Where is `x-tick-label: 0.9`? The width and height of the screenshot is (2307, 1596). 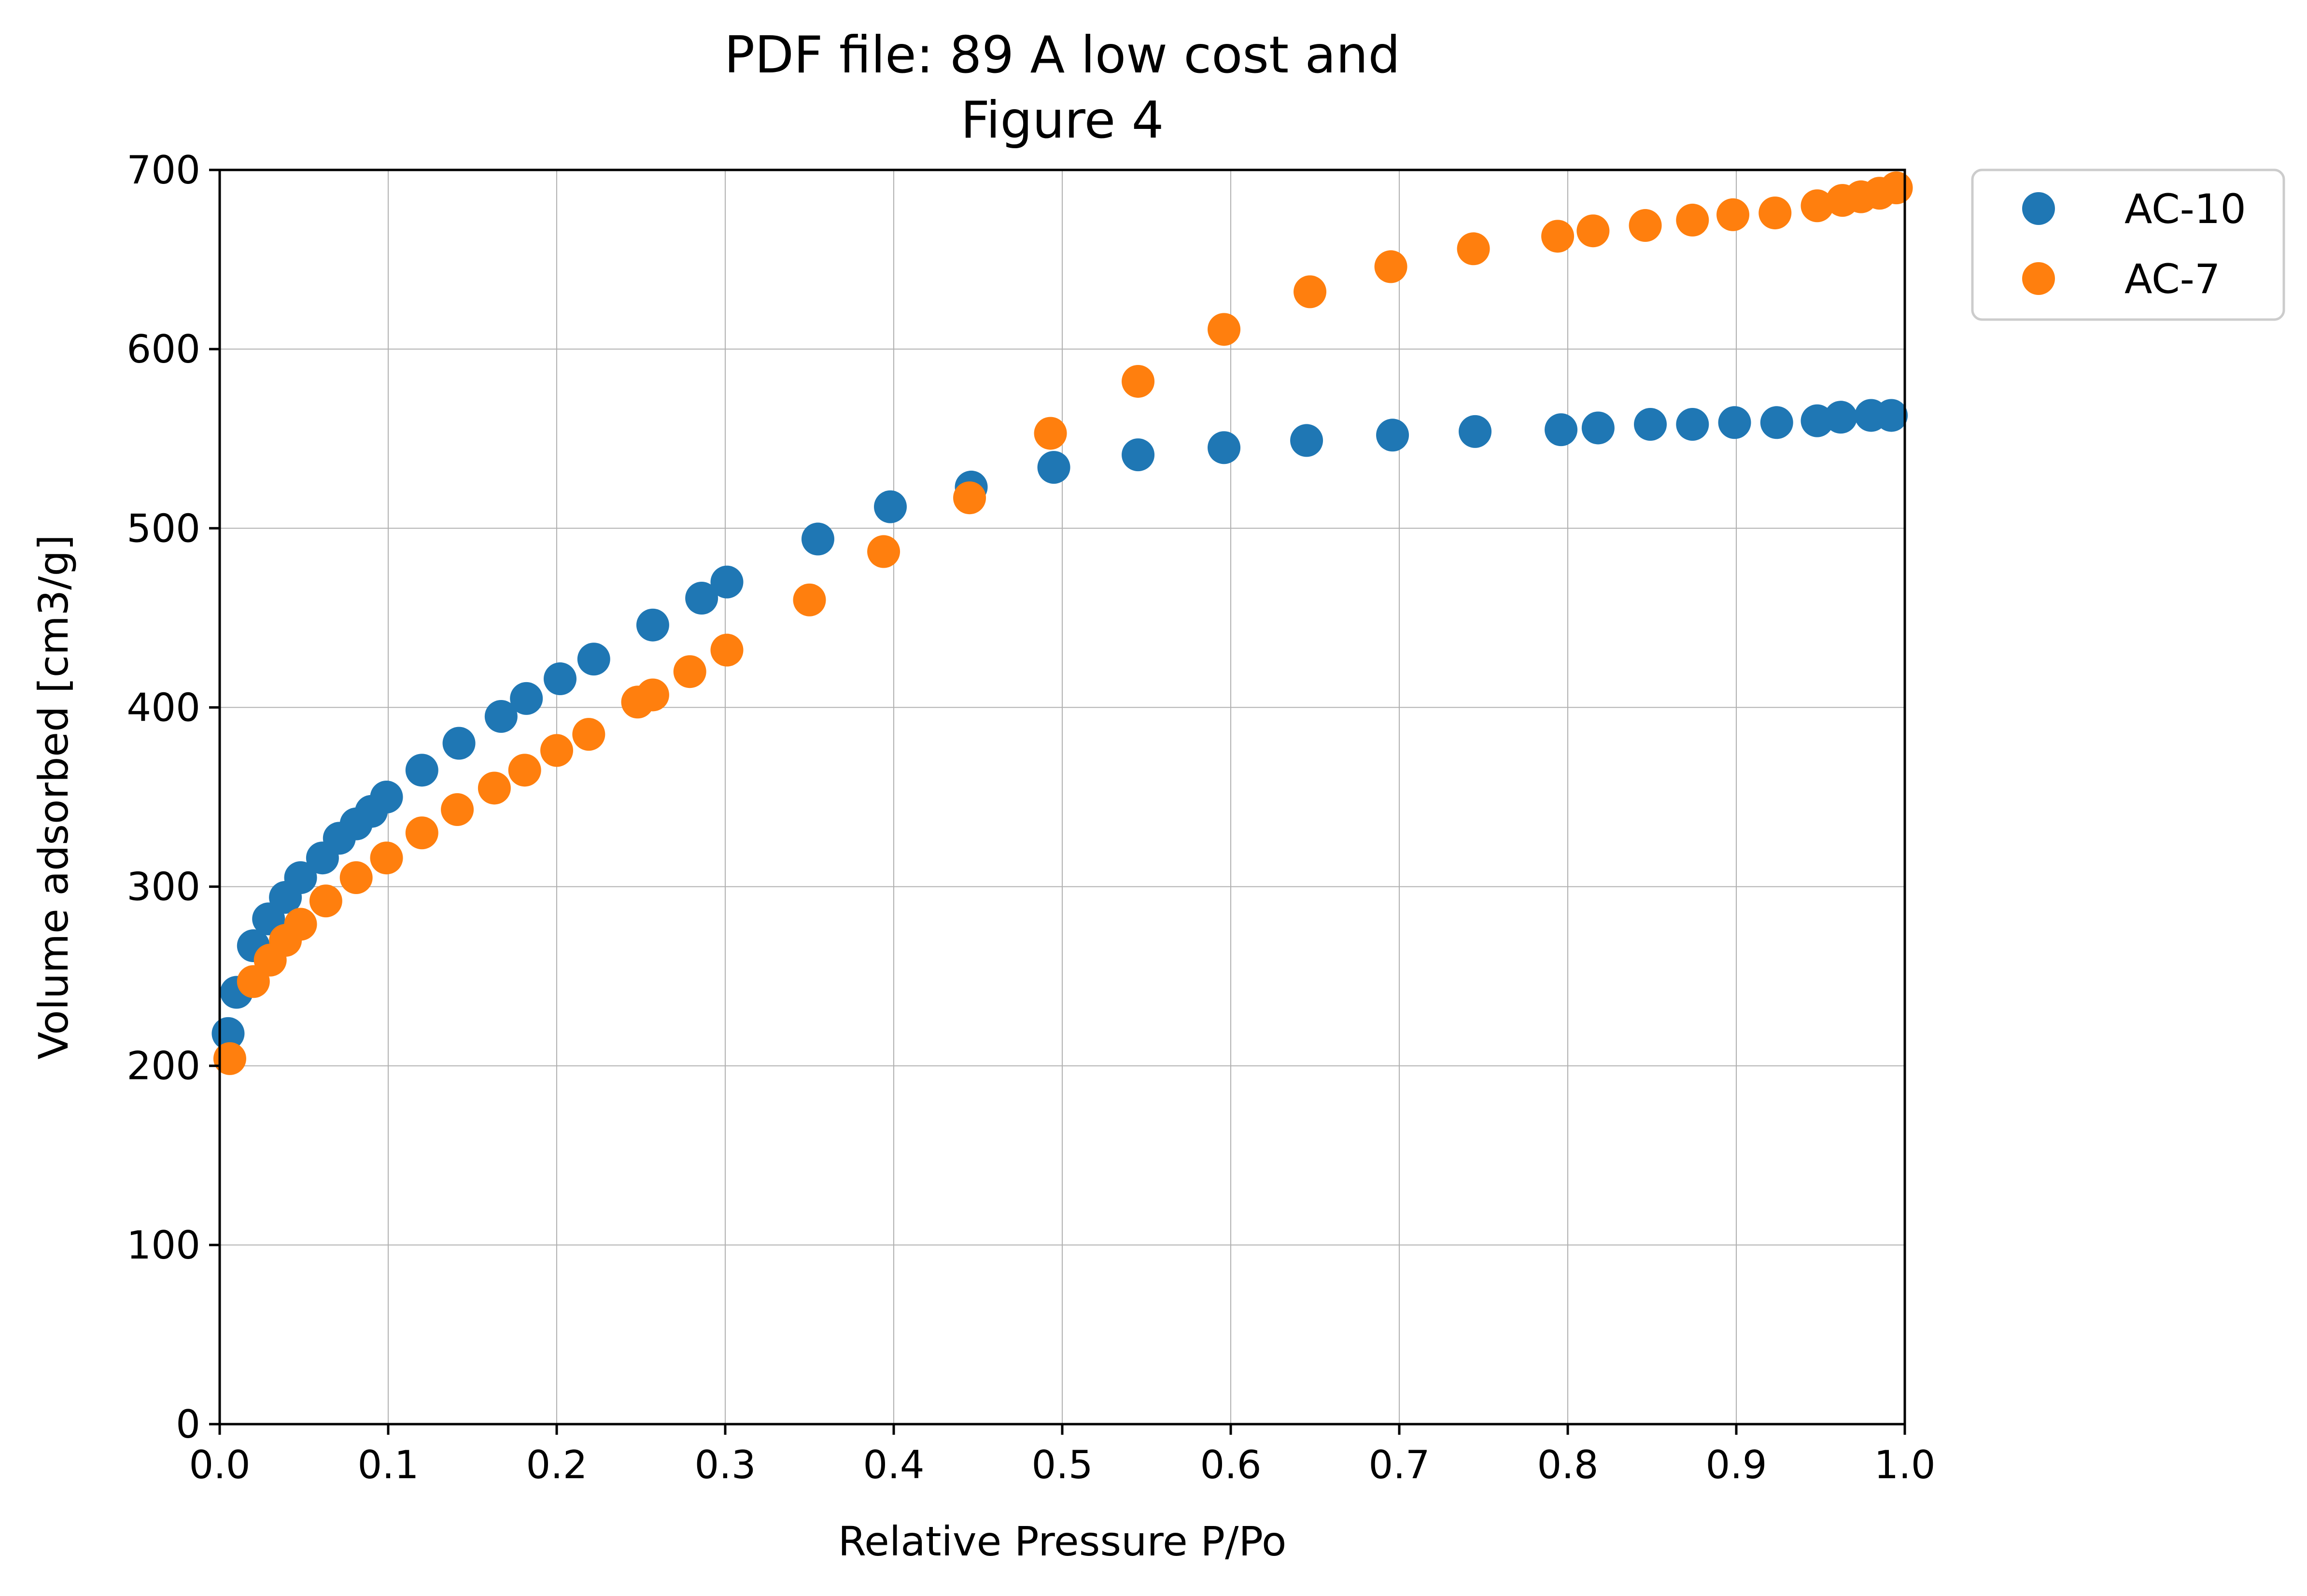 x-tick-label: 0.9 is located at coordinates (1736, 1465).